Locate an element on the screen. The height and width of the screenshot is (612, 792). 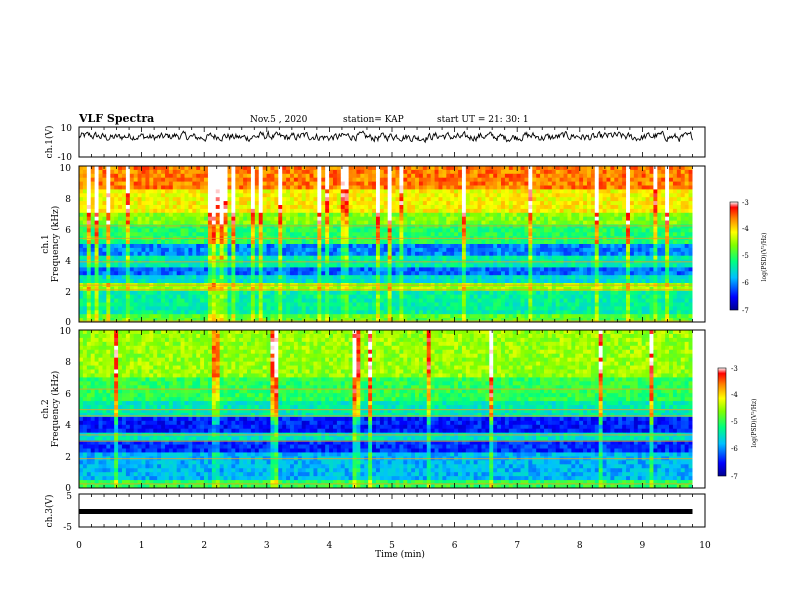
station-label: station= KAP is located at coordinates (373, 120).